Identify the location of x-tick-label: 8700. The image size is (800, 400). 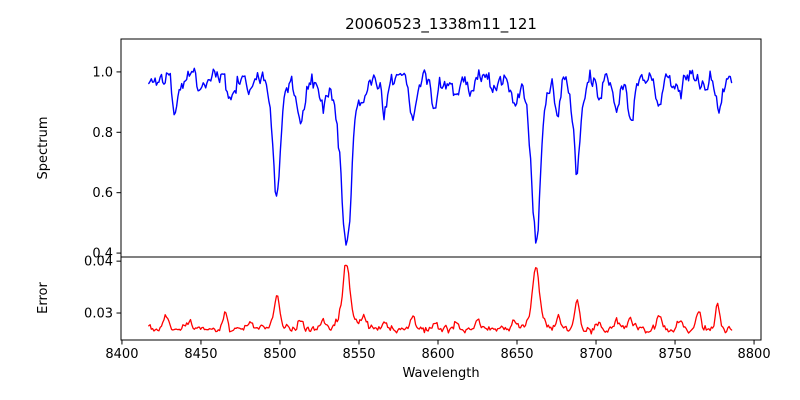
(595, 354).